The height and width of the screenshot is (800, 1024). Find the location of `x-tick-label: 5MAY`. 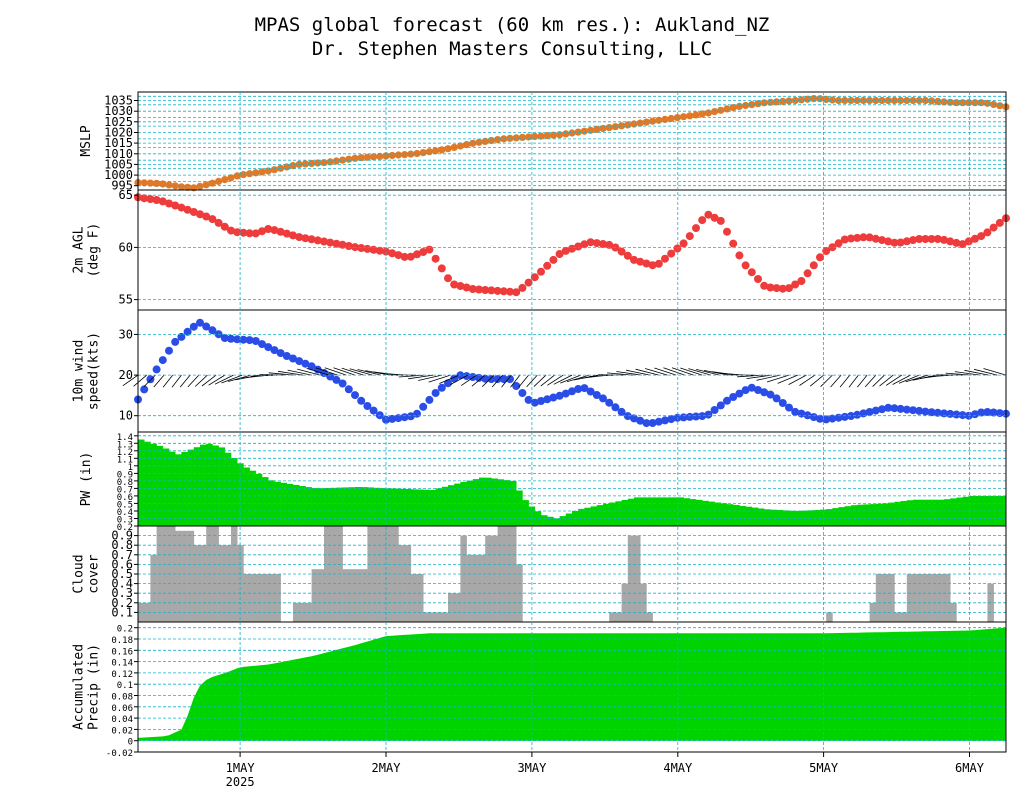

x-tick-label: 5MAY is located at coordinates (824, 768).